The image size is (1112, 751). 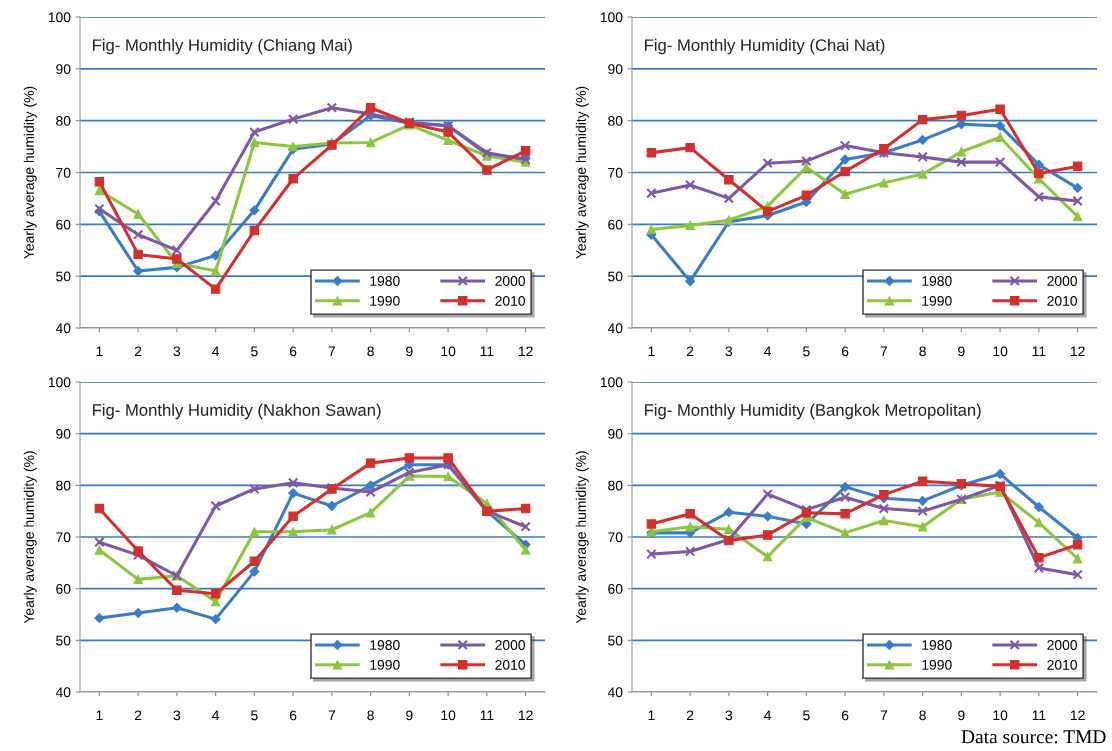 I want to click on text: Fig- Monthly Humidity (Chiang Mai), so click(x=222, y=46).